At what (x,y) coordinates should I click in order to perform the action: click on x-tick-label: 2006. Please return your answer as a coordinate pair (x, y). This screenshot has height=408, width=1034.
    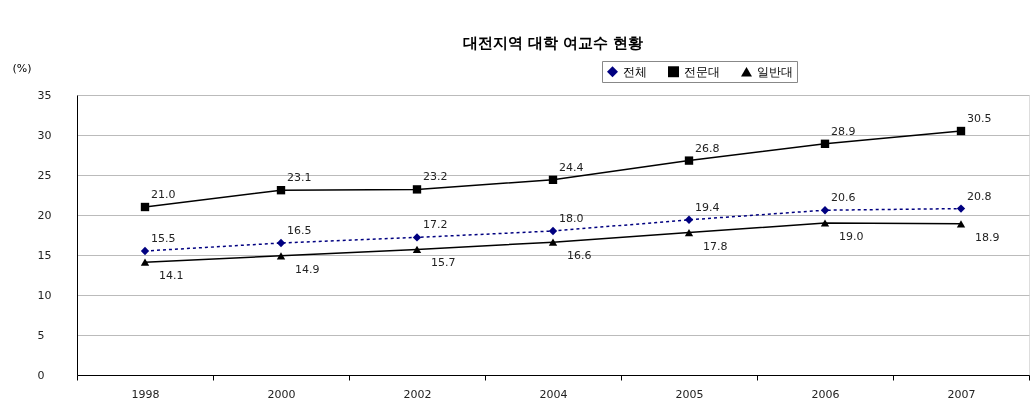
    Looking at the image, I should click on (825, 394).